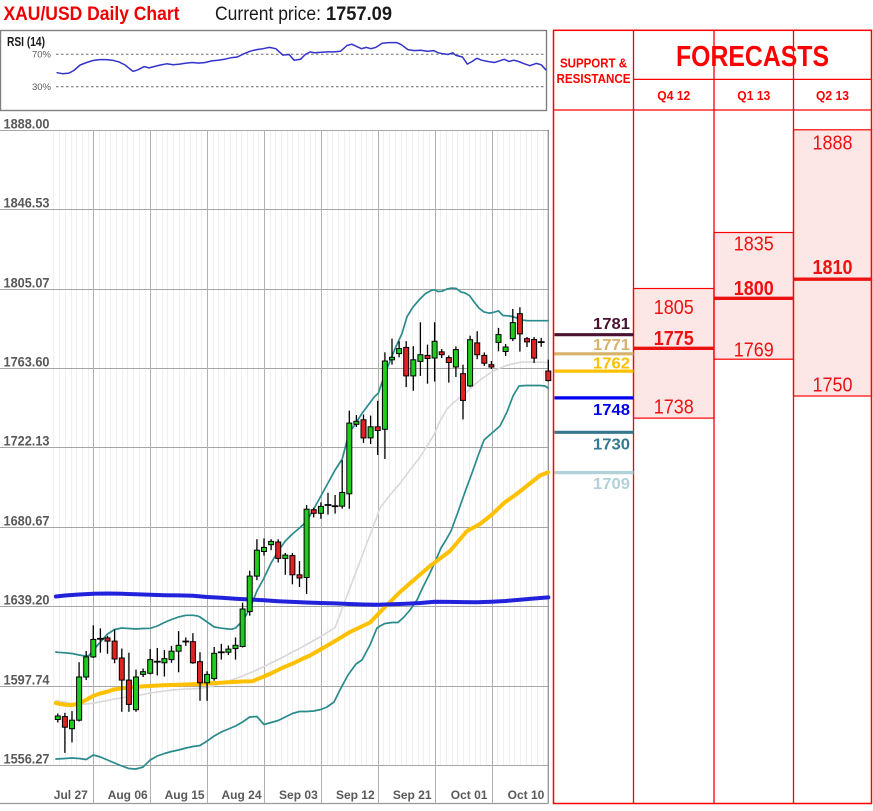 The image size is (873, 811). Describe the element at coordinates (833, 386) in the screenshot. I see `svg-text: 1750` at that location.